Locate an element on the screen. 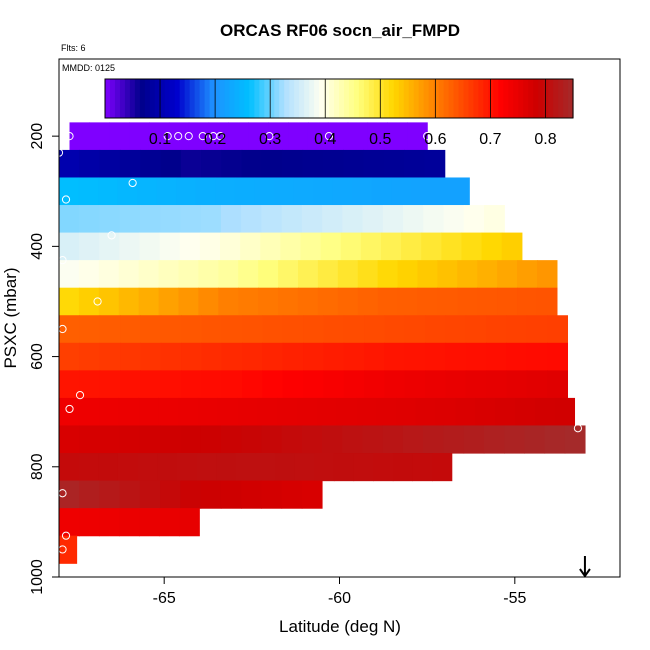 Image resolution: width=650 pixels, height=650 pixels. colorbar-tick-label: 0.8 is located at coordinates (545, 139).